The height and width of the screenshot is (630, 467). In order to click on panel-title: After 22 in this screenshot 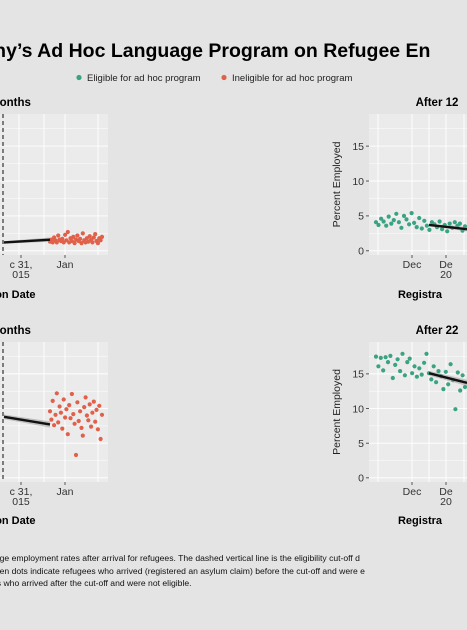, I will do `click(437, 331)`.